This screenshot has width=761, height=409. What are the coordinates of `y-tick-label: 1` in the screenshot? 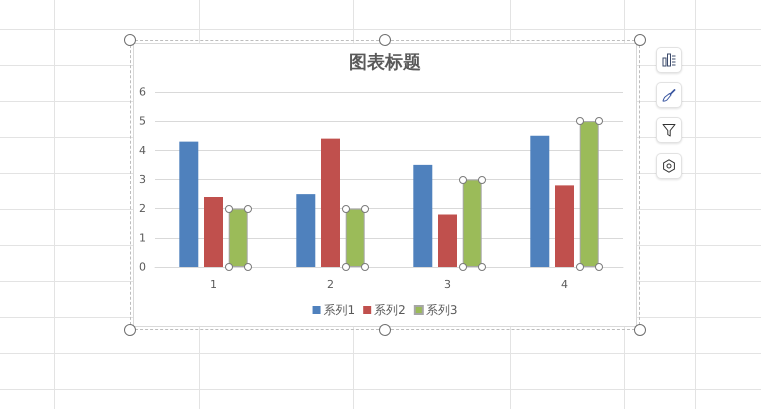 It's located at (142, 237).